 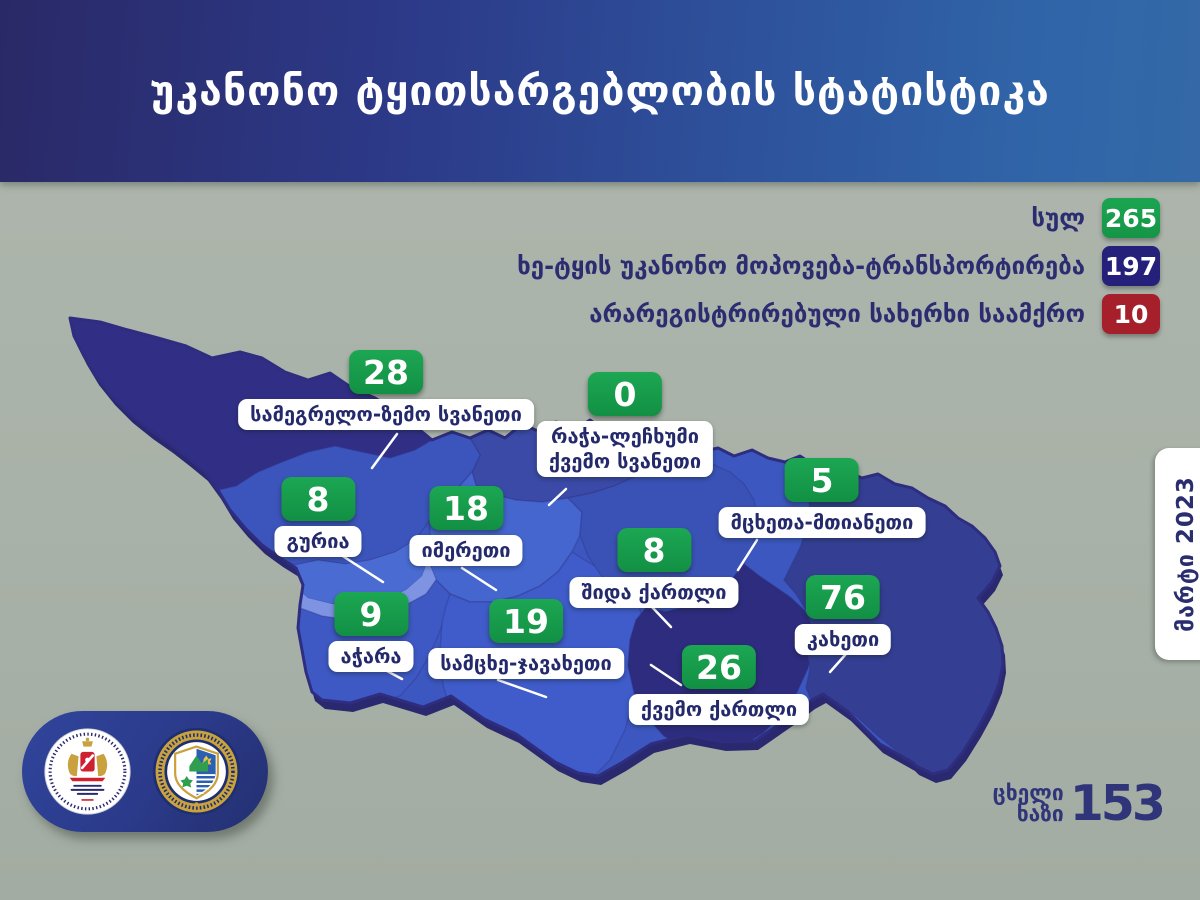 I want to click on marker-shida-kartli: 8 შიდა ქართლი, so click(x=654, y=568).